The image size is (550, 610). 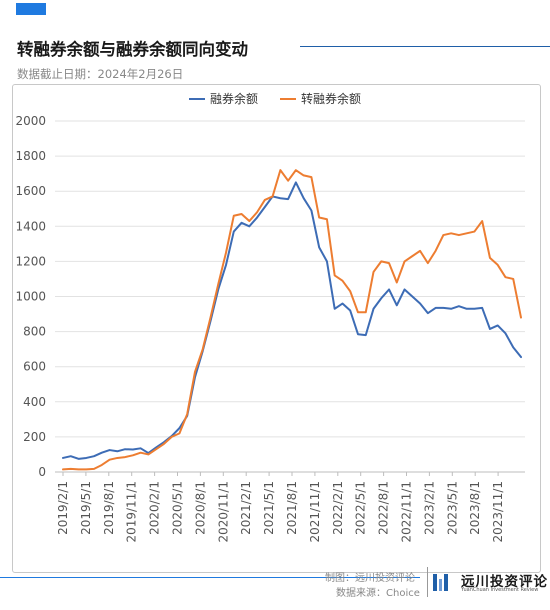 What do you see at coordinates (500, 590) in the screenshot?
I see `logo-english-name: YuanChuan Investment Review` at bounding box center [500, 590].